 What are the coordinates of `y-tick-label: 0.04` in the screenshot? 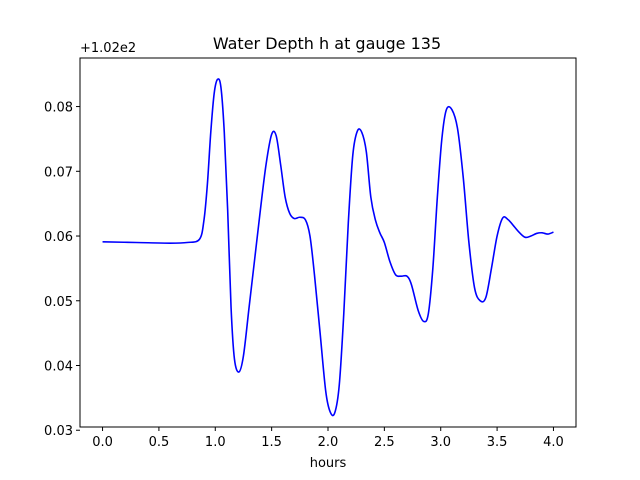 It's located at (58, 367).